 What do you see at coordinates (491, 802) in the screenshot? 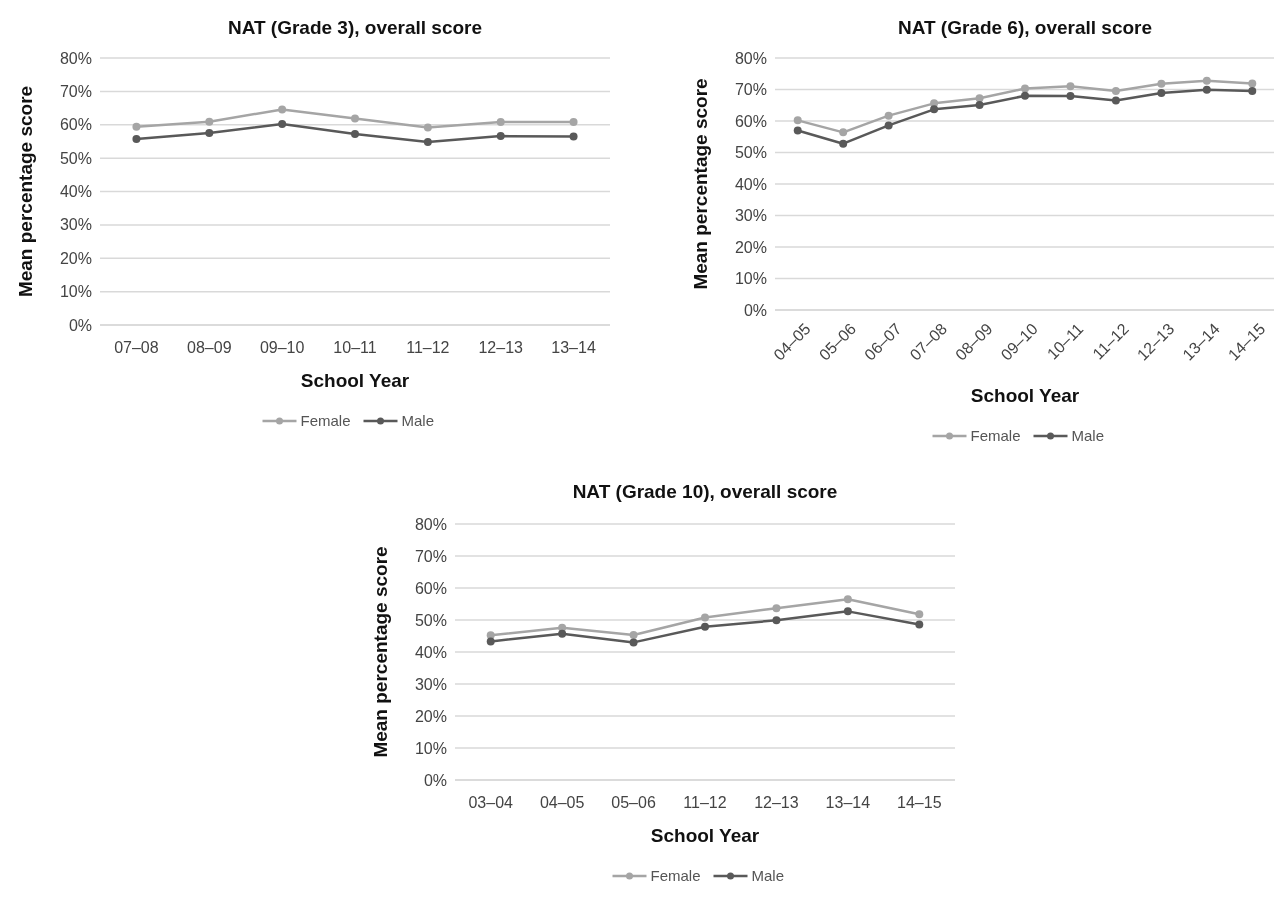
I see `x-tick-label: 03–04` at bounding box center [491, 802].